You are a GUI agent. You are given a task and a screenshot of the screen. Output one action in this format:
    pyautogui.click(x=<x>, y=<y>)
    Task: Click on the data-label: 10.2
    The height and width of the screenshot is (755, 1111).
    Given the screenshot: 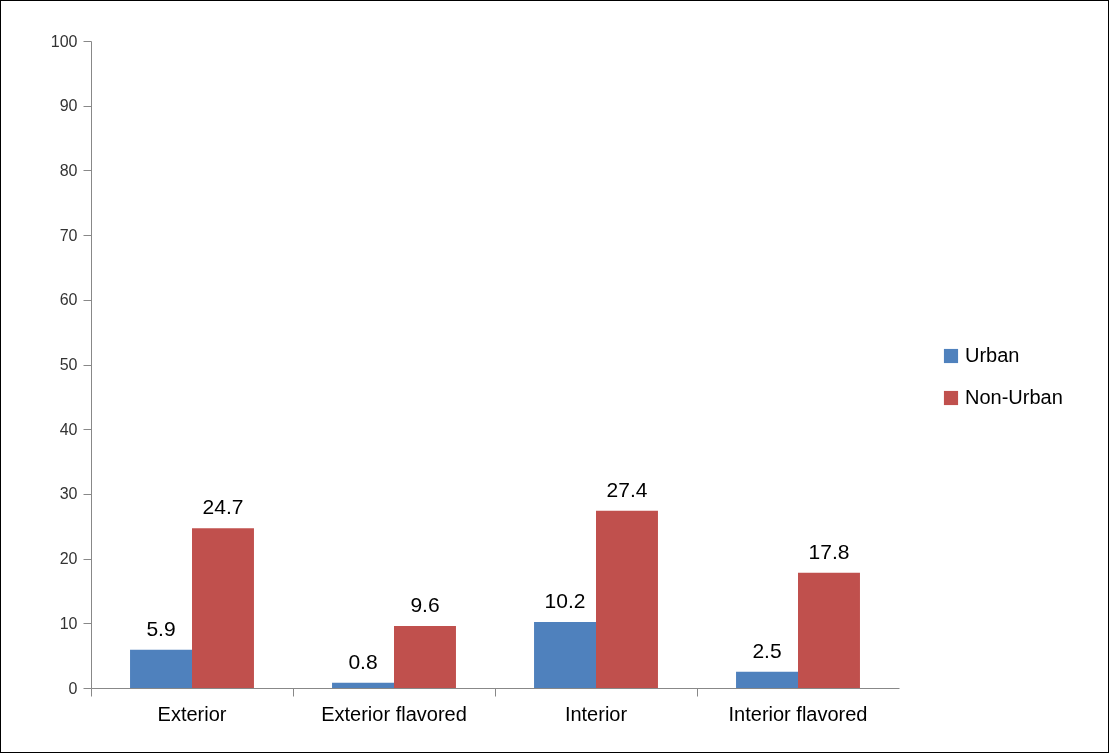 What is the action you would take?
    pyautogui.click(x=565, y=601)
    